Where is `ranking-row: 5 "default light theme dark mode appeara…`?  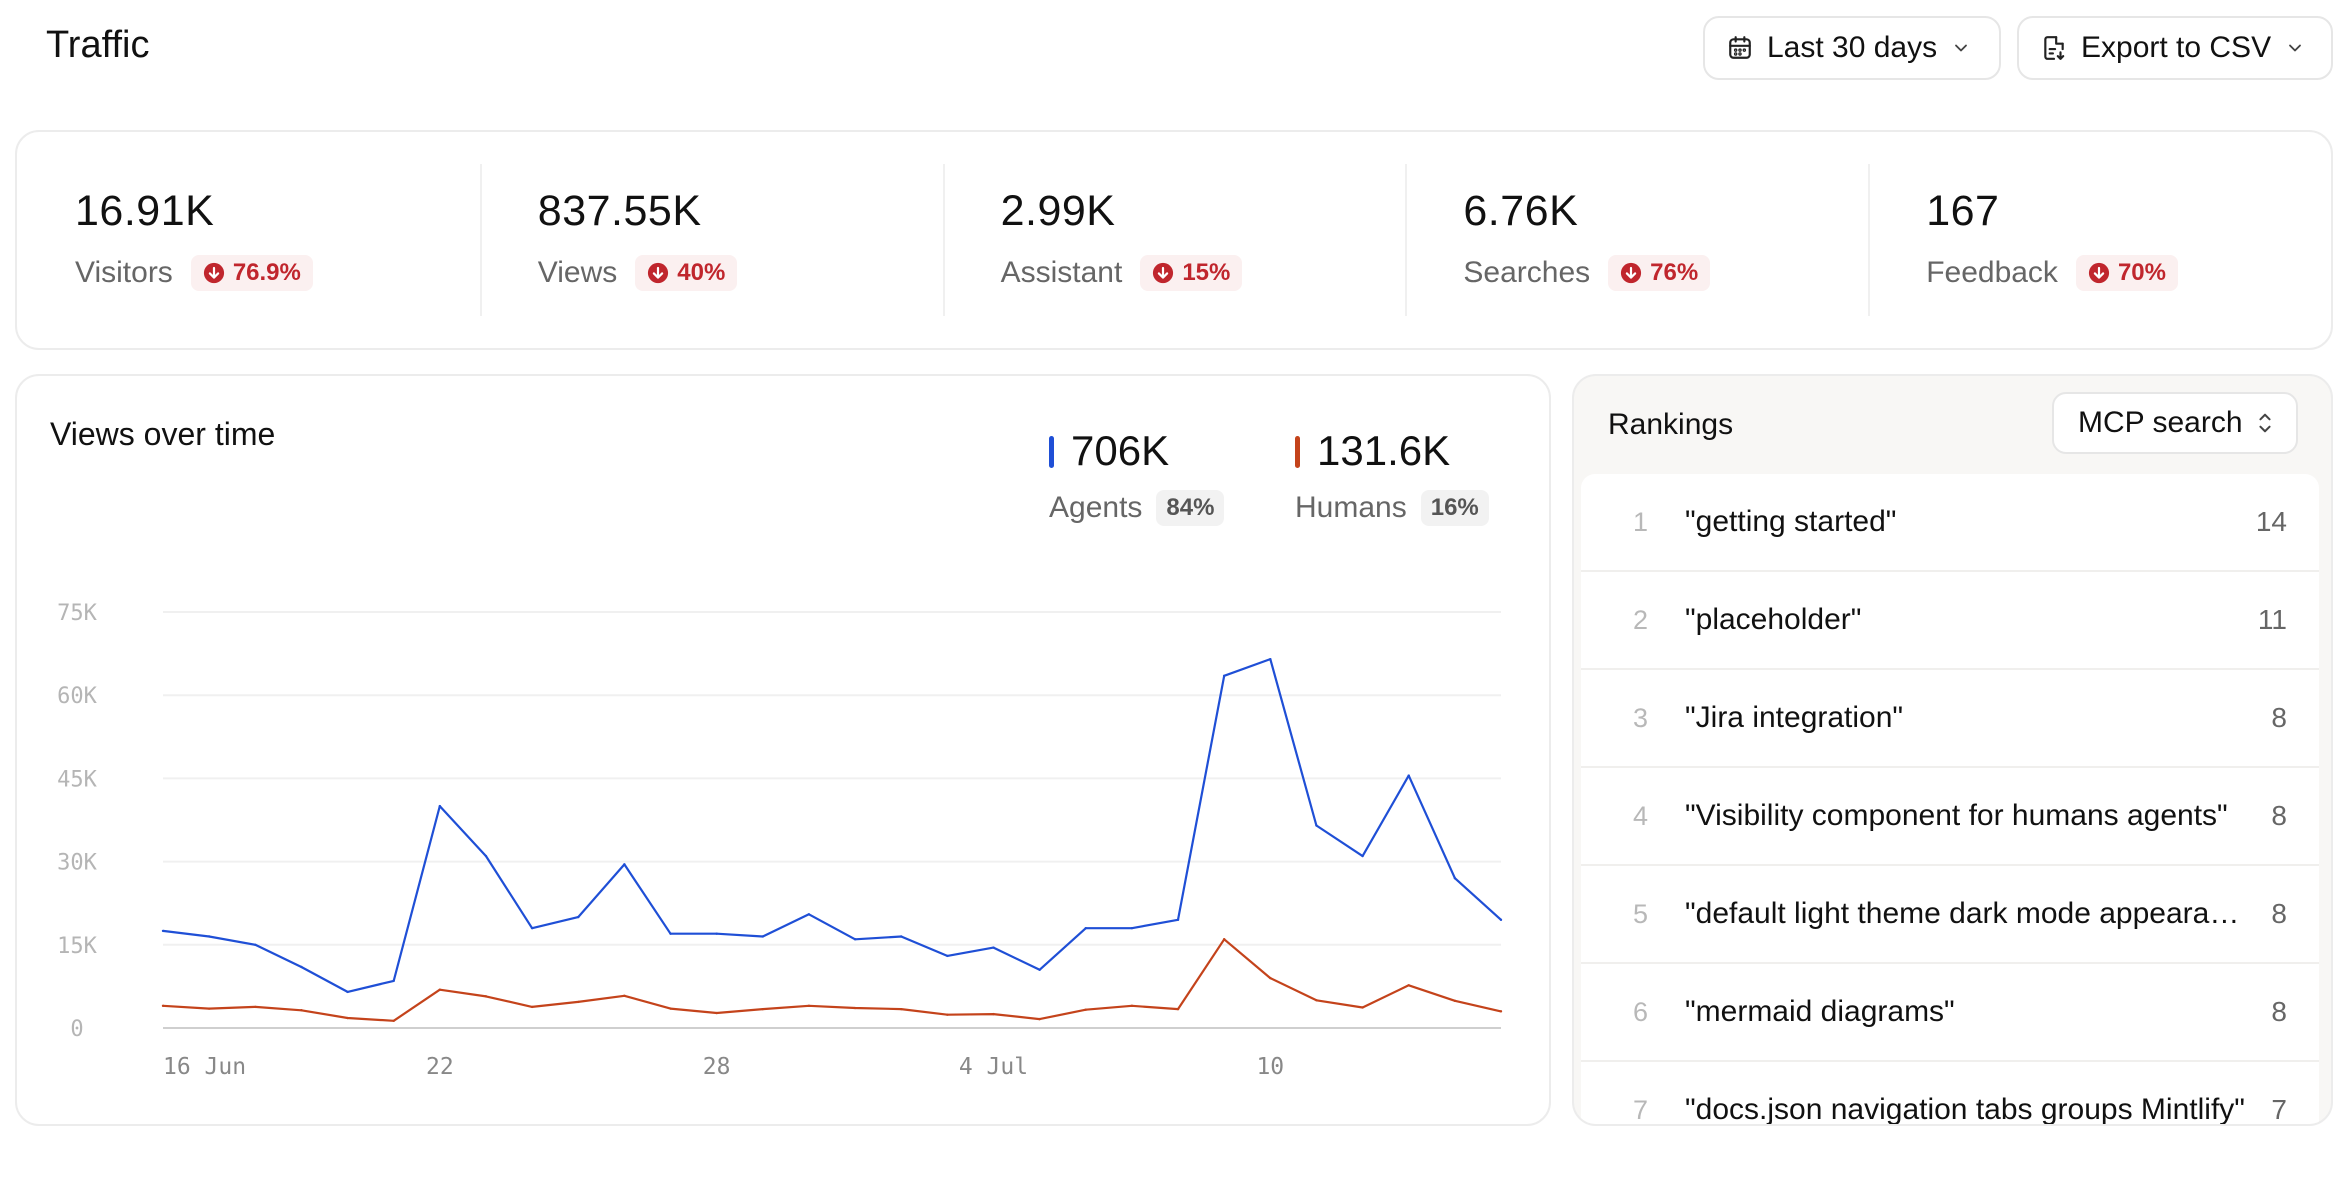
ranking-row: 5 "default light theme dark mode appeara… is located at coordinates (1950, 915).